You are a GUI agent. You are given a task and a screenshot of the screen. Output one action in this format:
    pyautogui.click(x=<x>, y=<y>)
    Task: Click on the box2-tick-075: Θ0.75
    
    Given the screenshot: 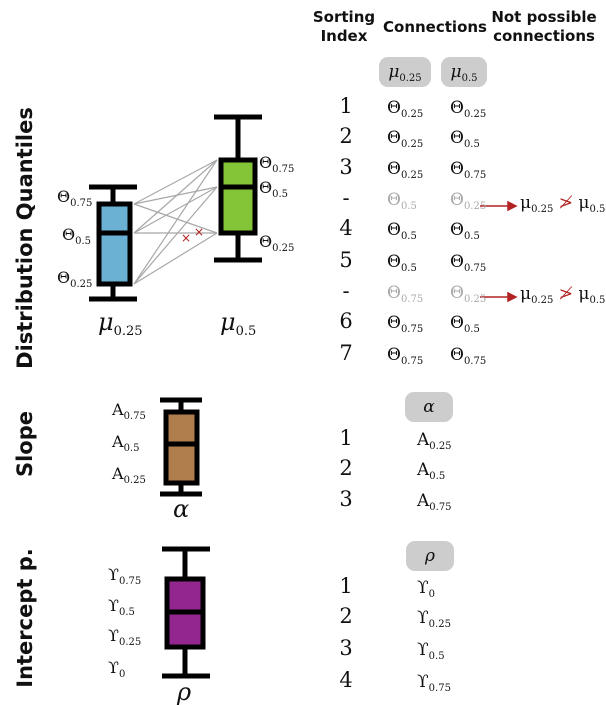 What is the action you would take?
    pyautogui.click(x=277, y=164)
    